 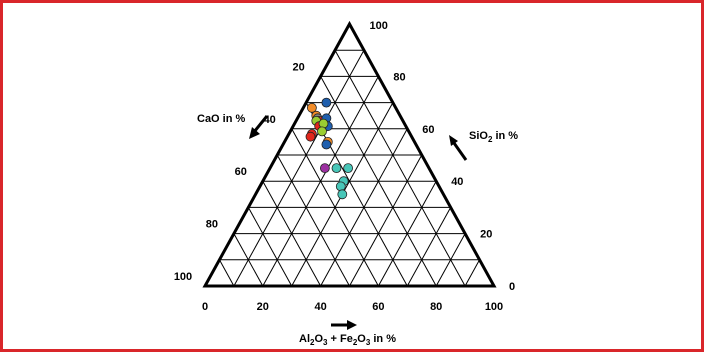 I want to click on tick-label-cao-80: 80, so click(x=212, y=225).